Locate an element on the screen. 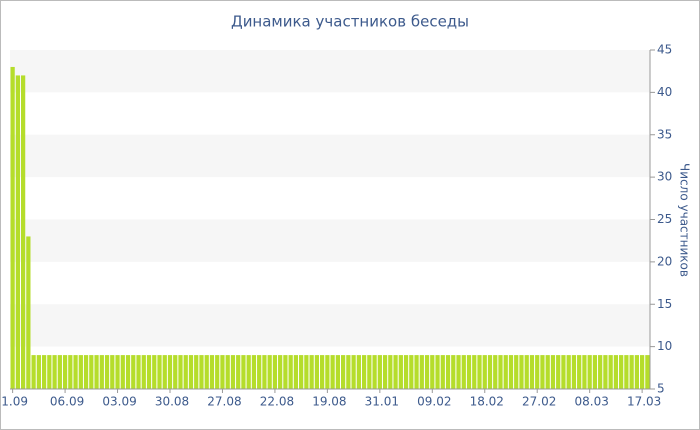  y-tick-label: 5 is located at coordinates (661, 389).